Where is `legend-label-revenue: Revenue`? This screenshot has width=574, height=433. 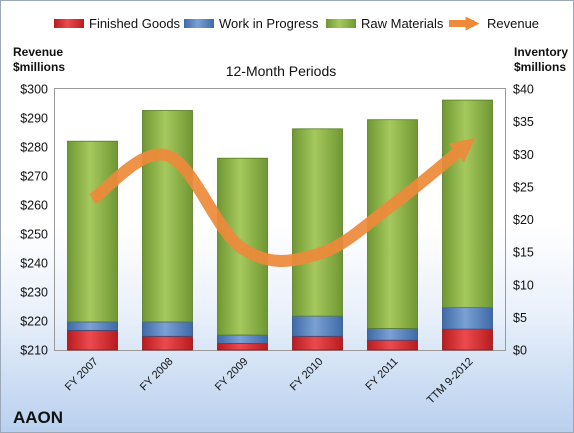 legend-label-revenue: Revenue is located at coordinates (513, 23).